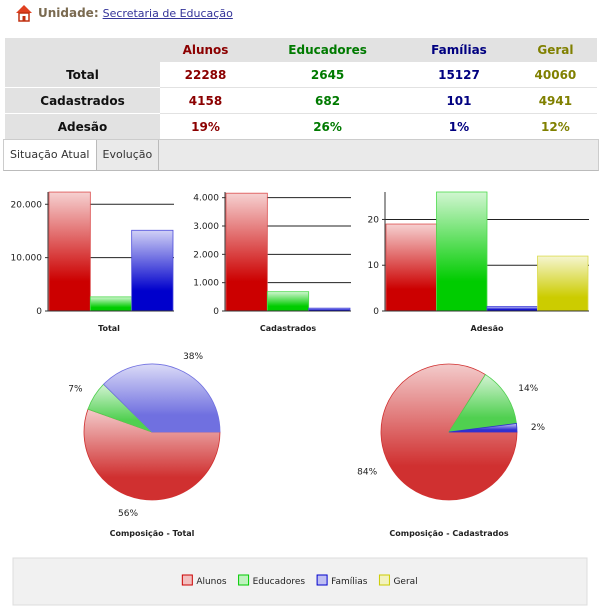 This screenshot has width=600, height=610. Describe the element at coordinates (128, 514) in the screenshot. I see `slice-label: 56%` at that location.